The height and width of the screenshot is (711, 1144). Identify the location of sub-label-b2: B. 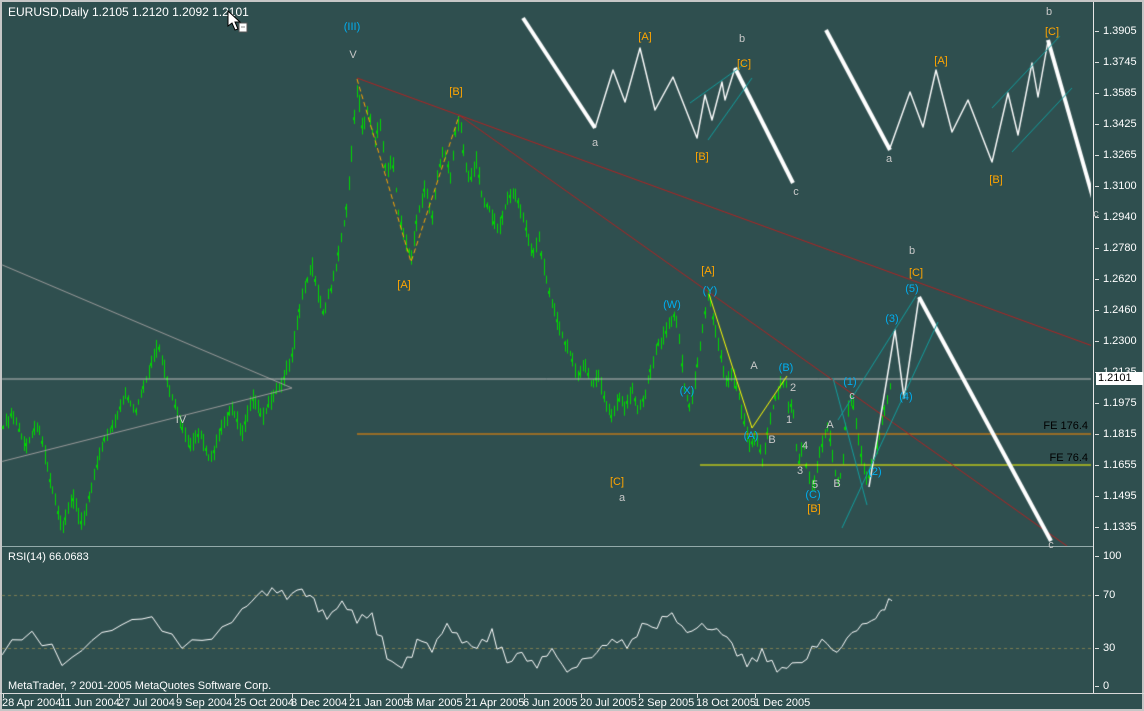
(837, 484).